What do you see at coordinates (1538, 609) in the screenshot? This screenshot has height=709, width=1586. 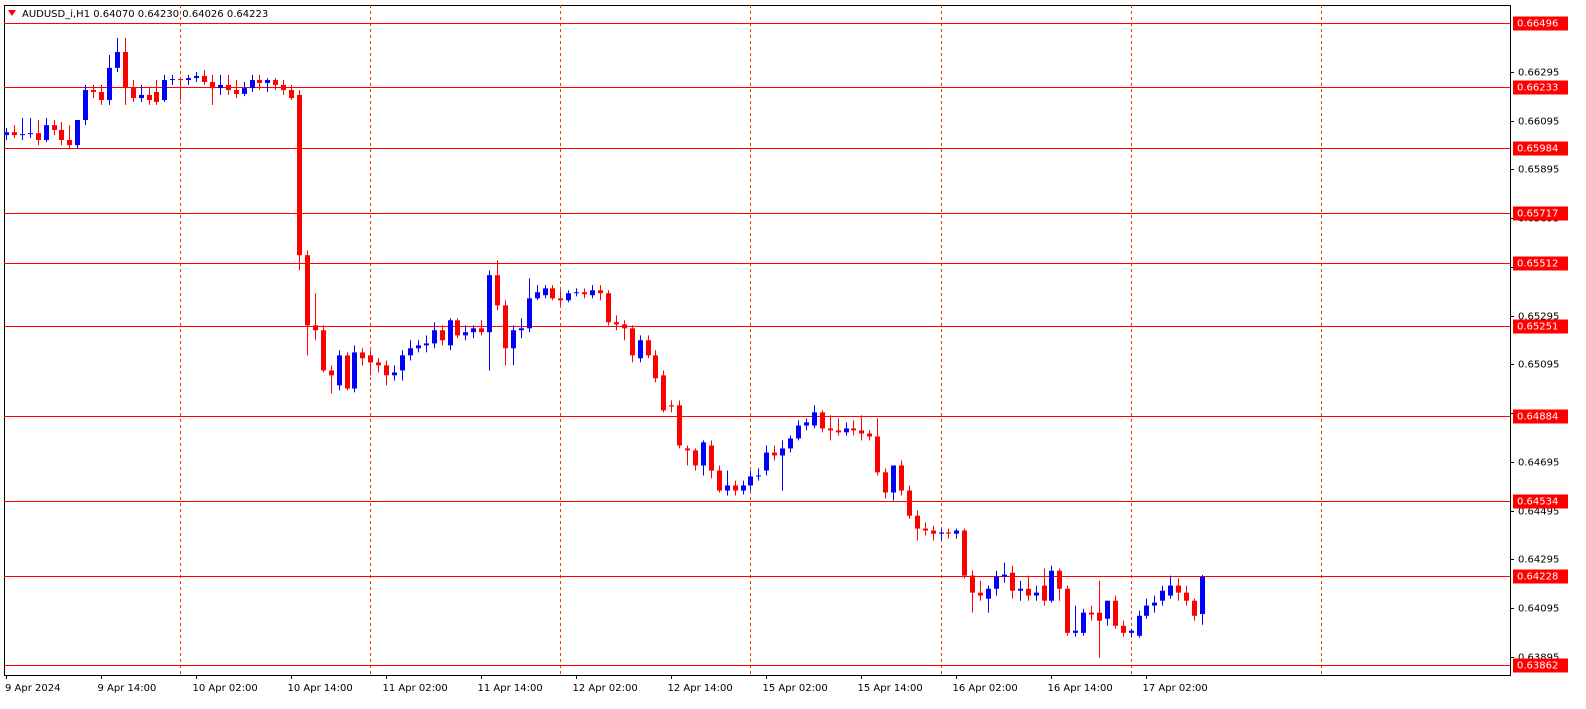 I see `y-tick-label: 0.64095` at bounding box center [1538, 609].